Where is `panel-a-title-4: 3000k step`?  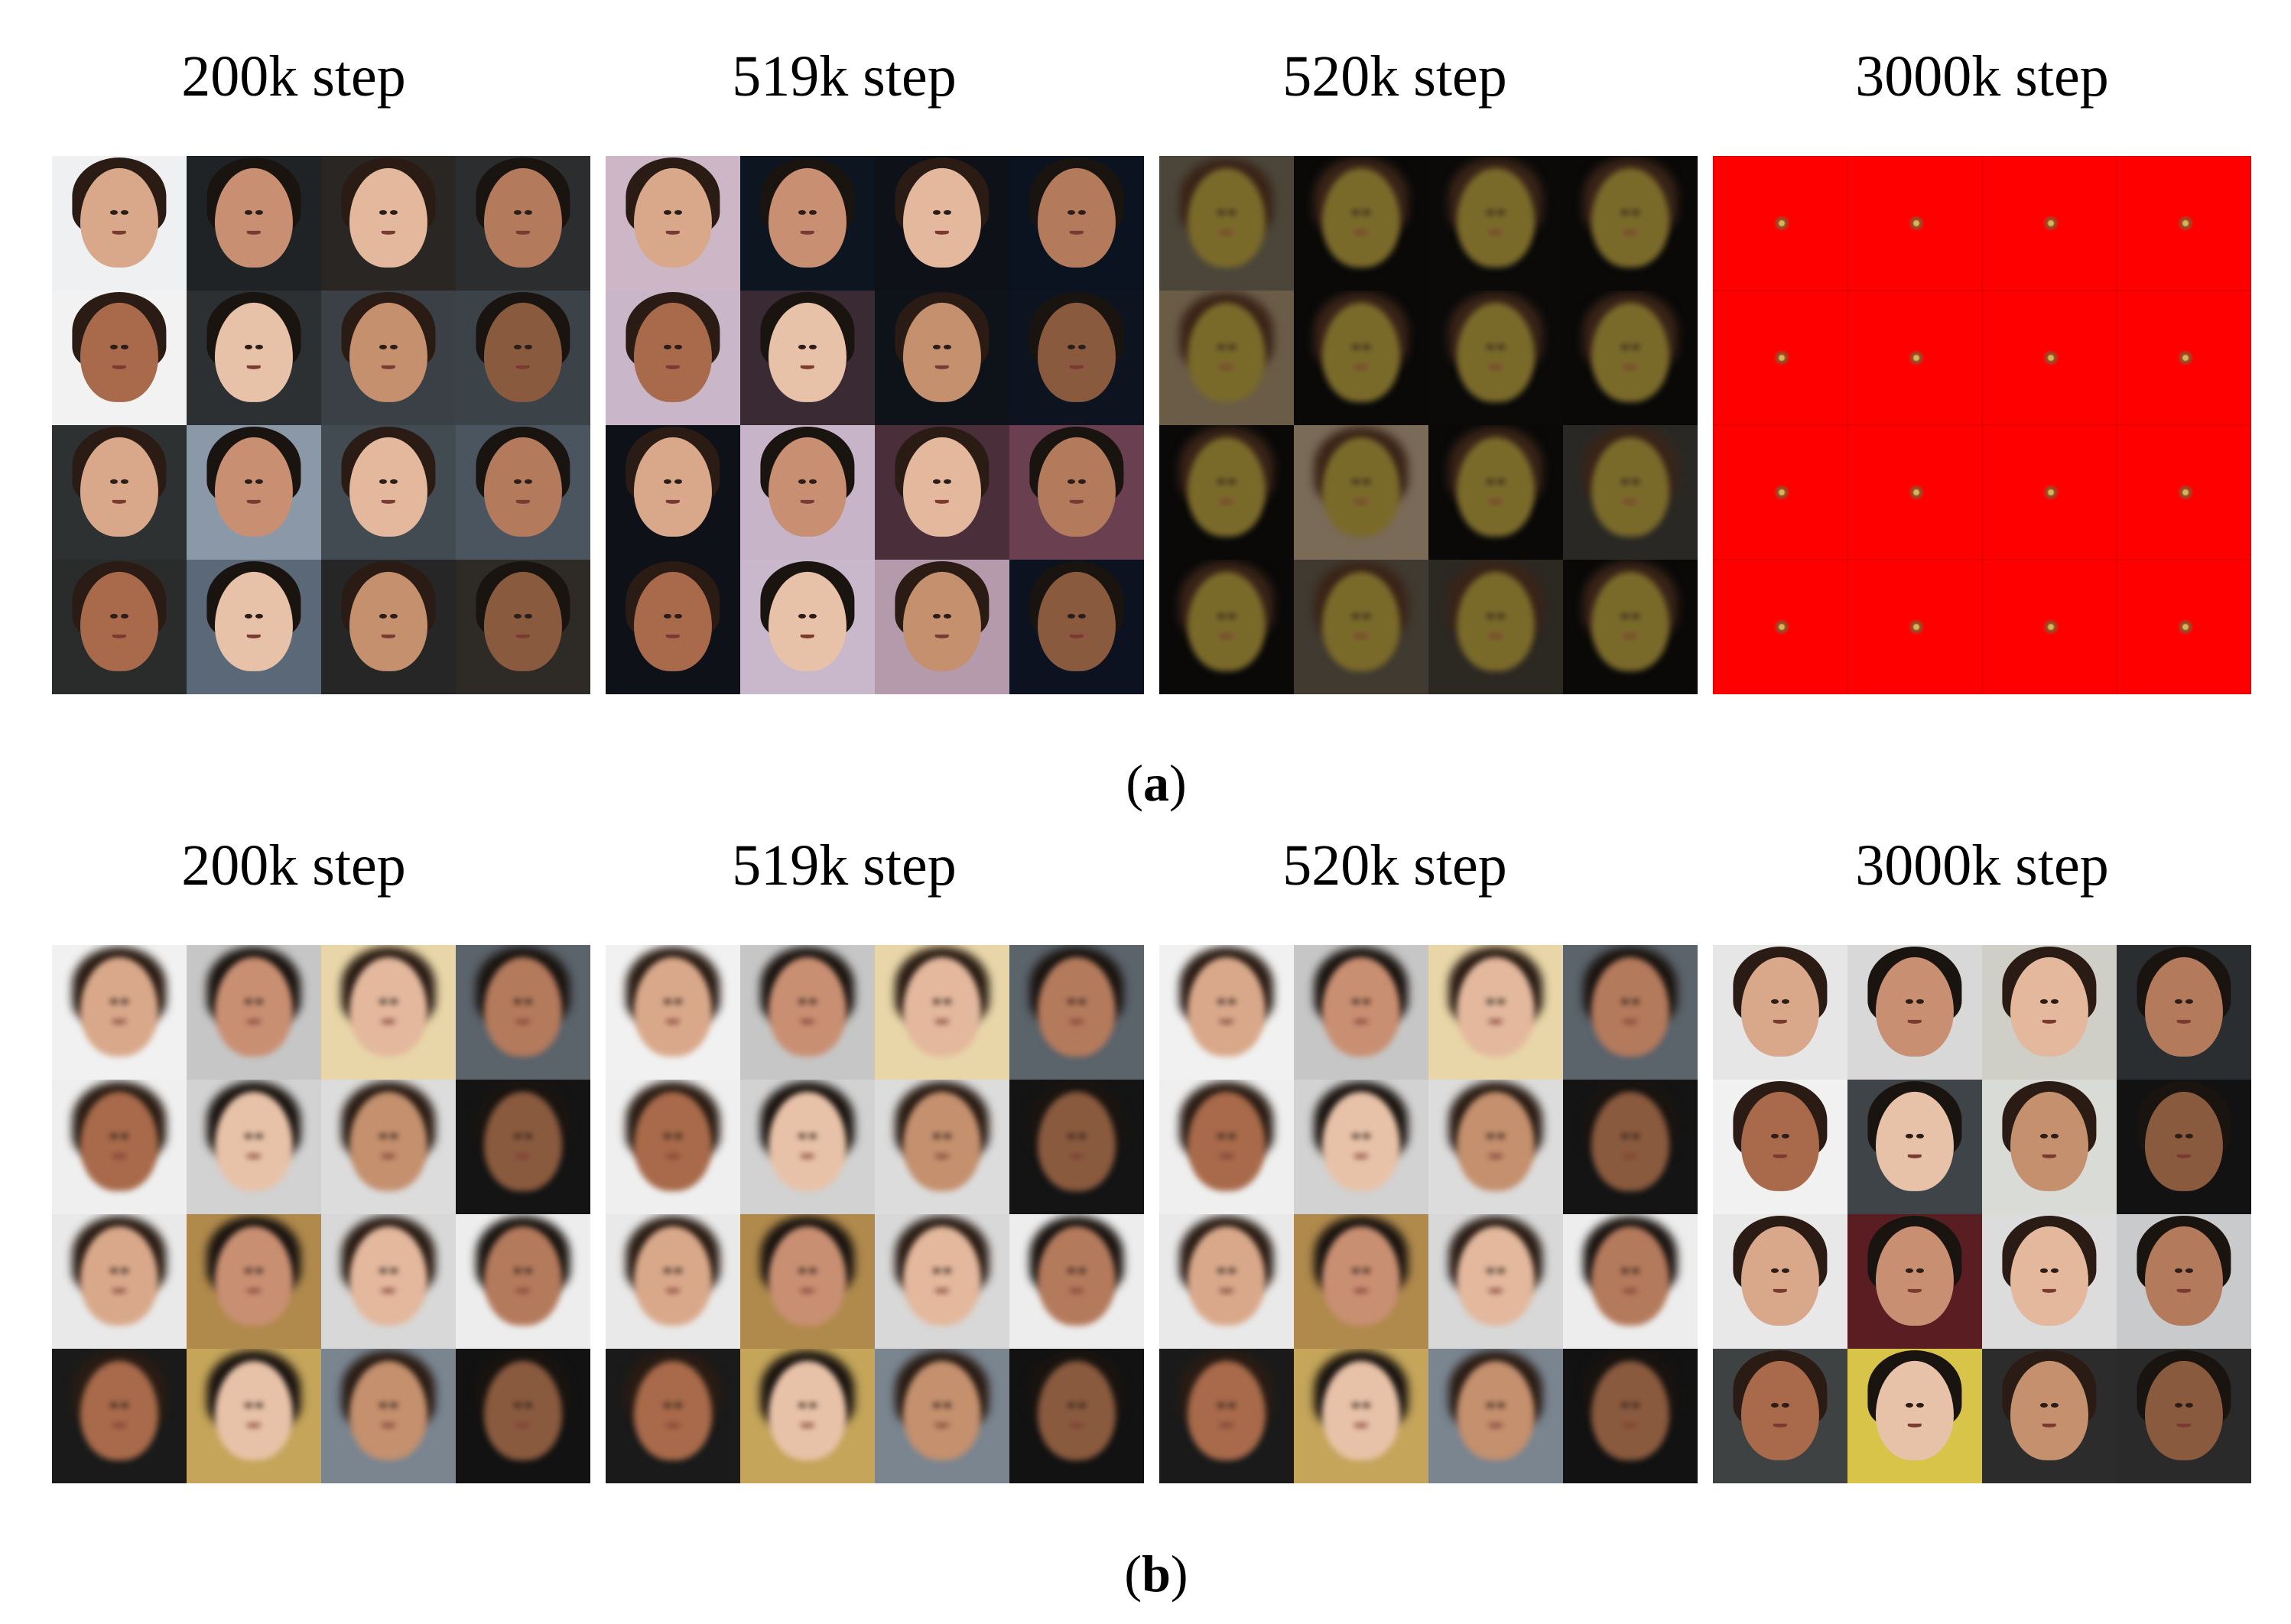
panel-a-title-4: 3000k step is located at coordinates (1982, 76).